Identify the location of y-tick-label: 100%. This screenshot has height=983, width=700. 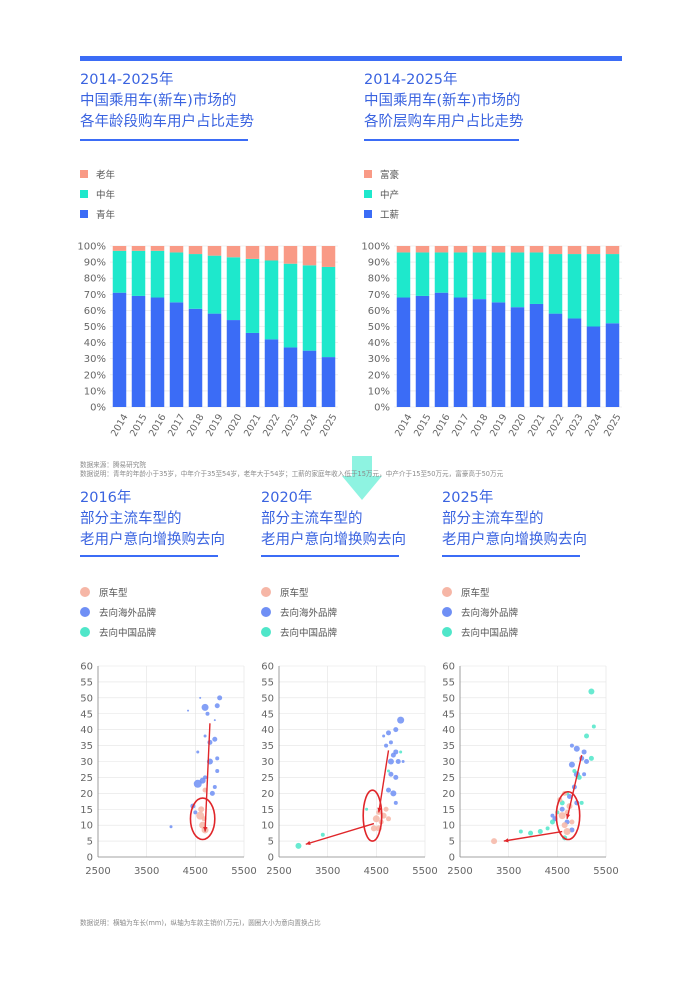
(375, 247).